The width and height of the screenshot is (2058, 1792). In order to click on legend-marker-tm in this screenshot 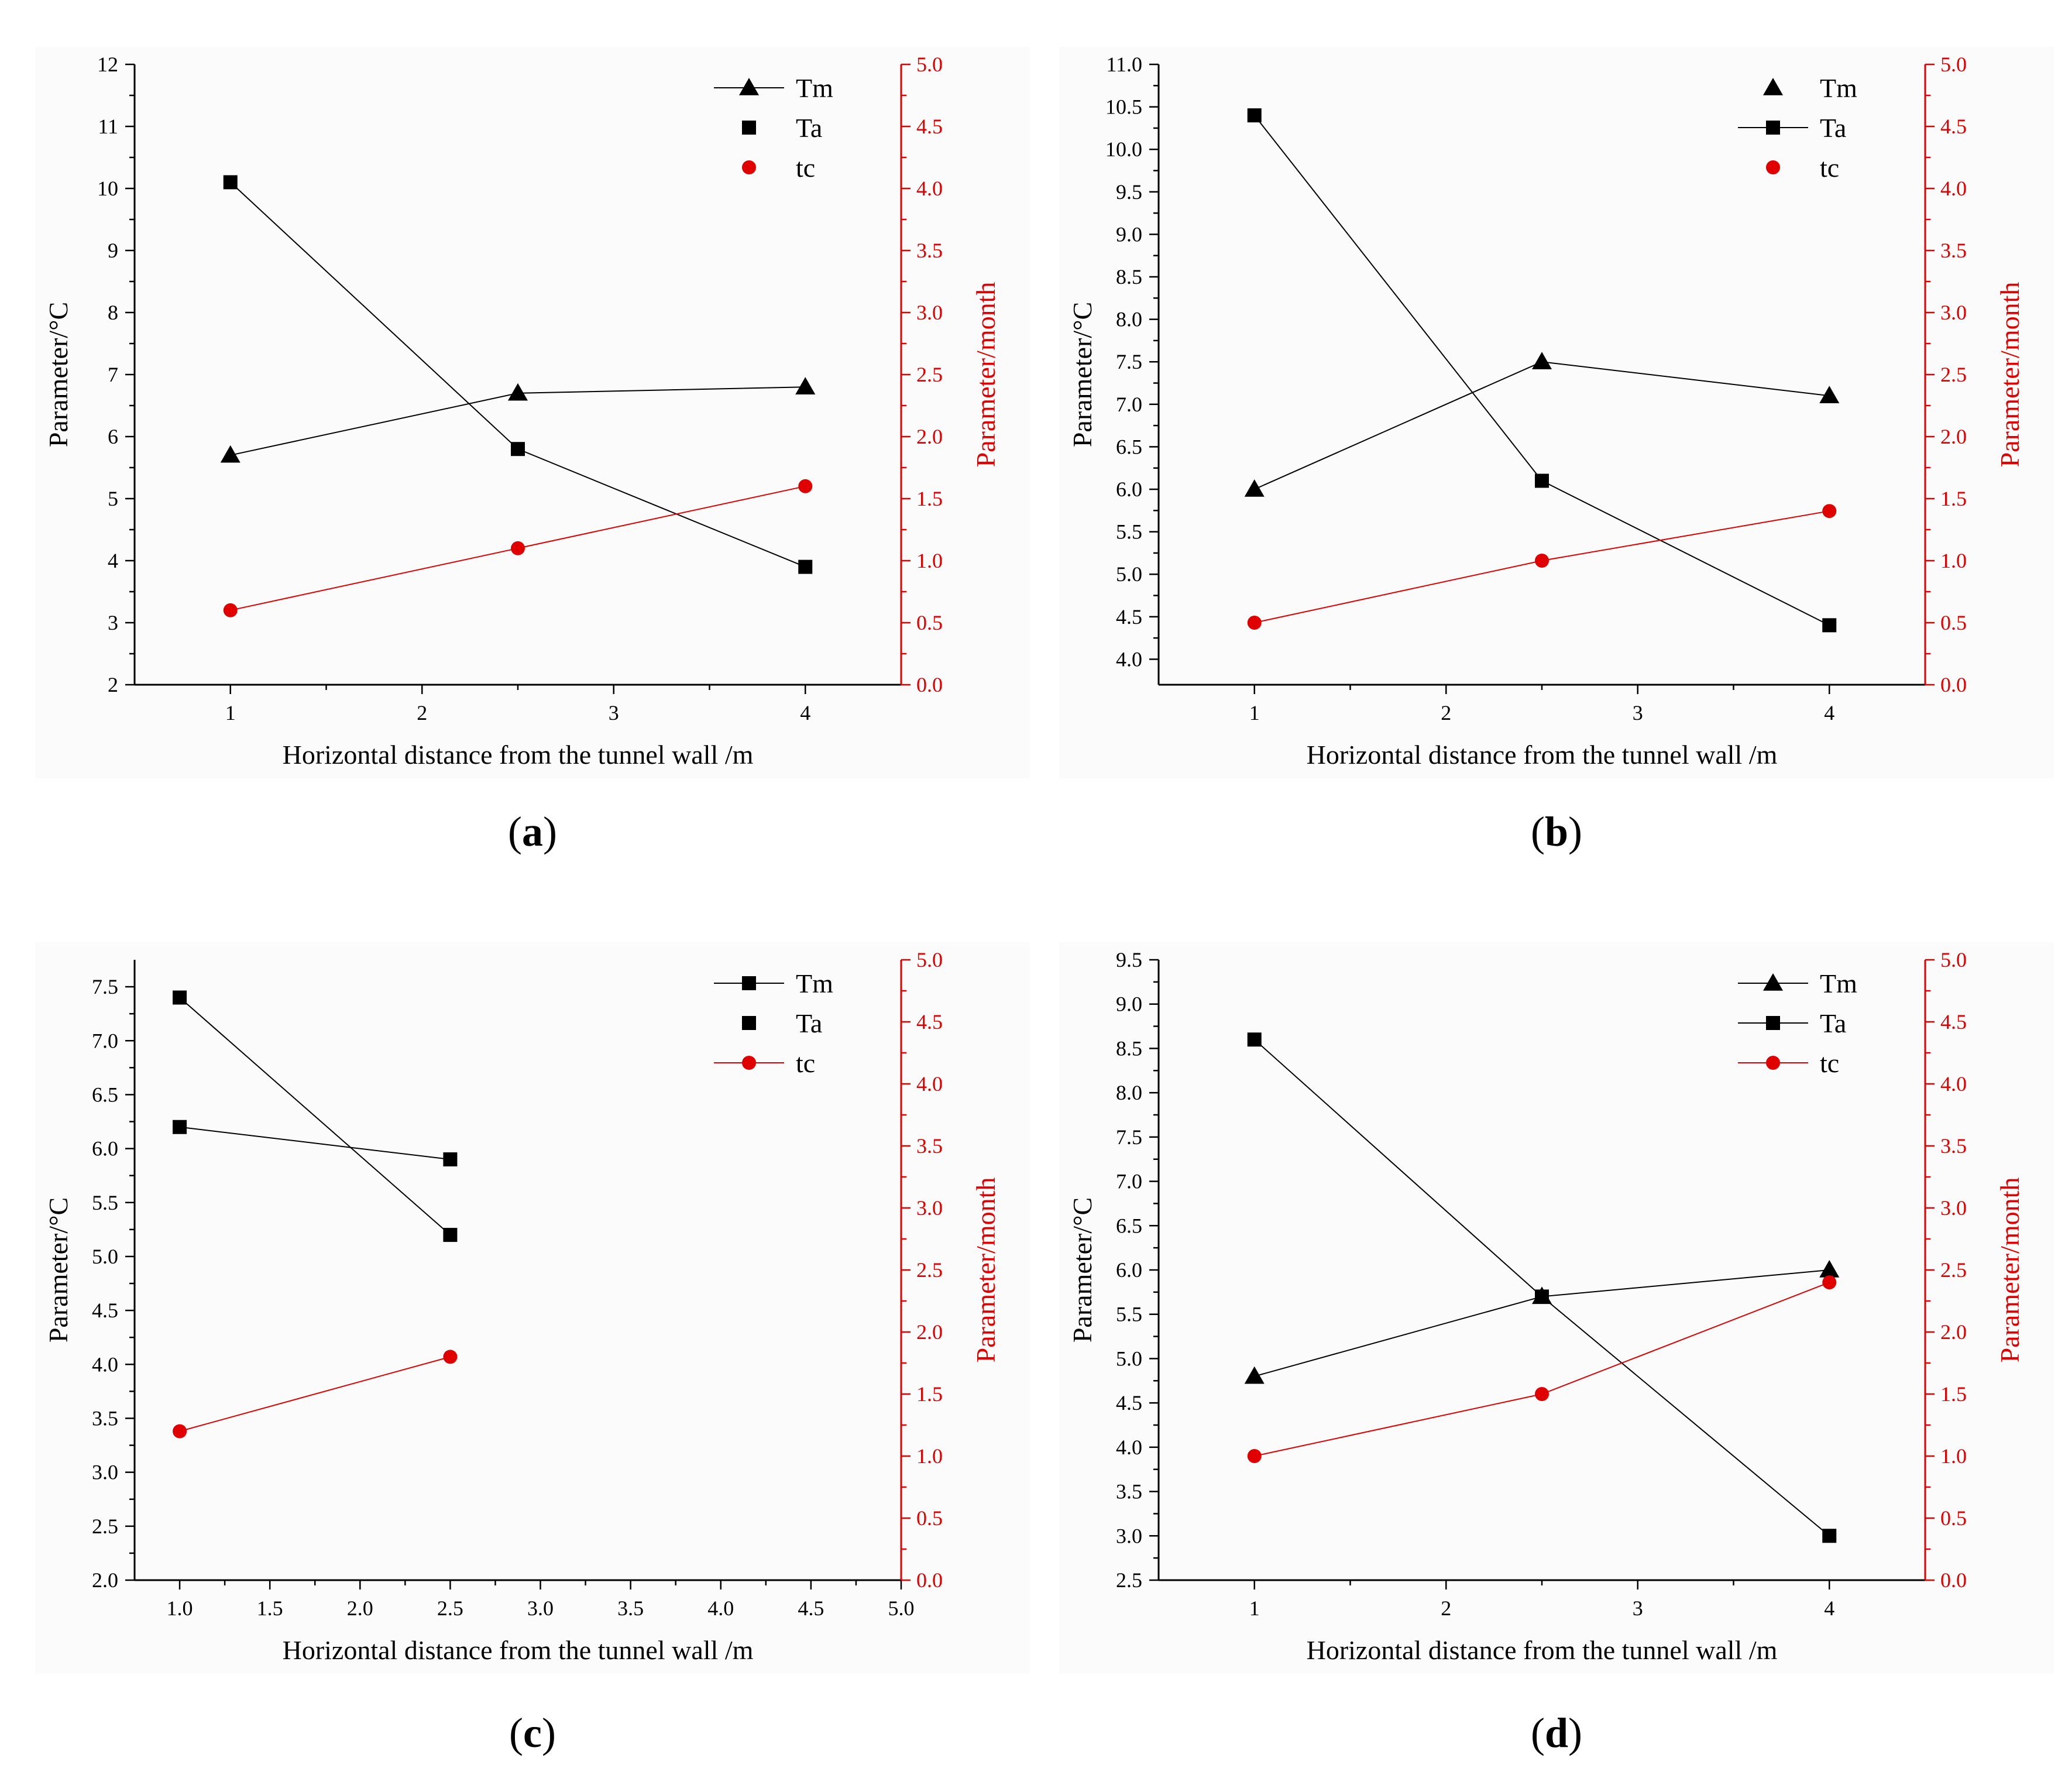, I will do `click(749, 86)`.